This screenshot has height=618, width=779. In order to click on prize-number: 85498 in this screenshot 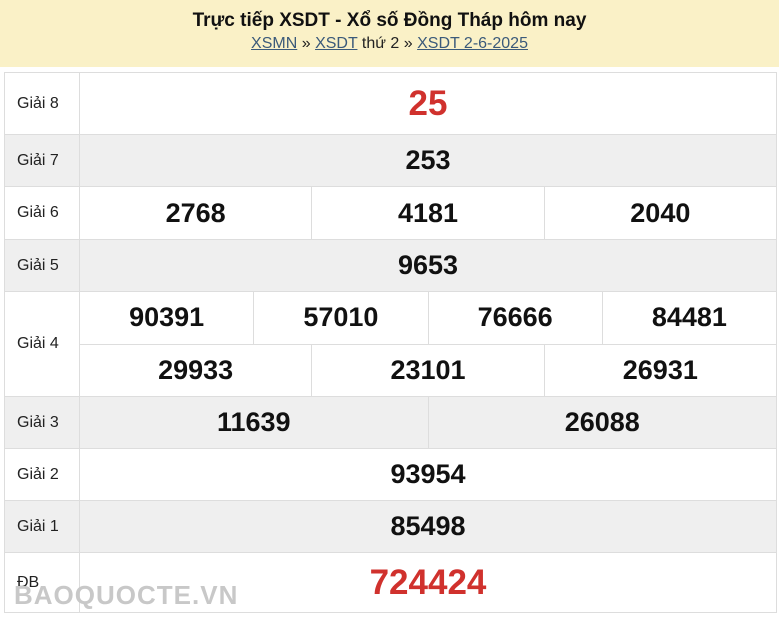, I will do `click(428, 526)`.